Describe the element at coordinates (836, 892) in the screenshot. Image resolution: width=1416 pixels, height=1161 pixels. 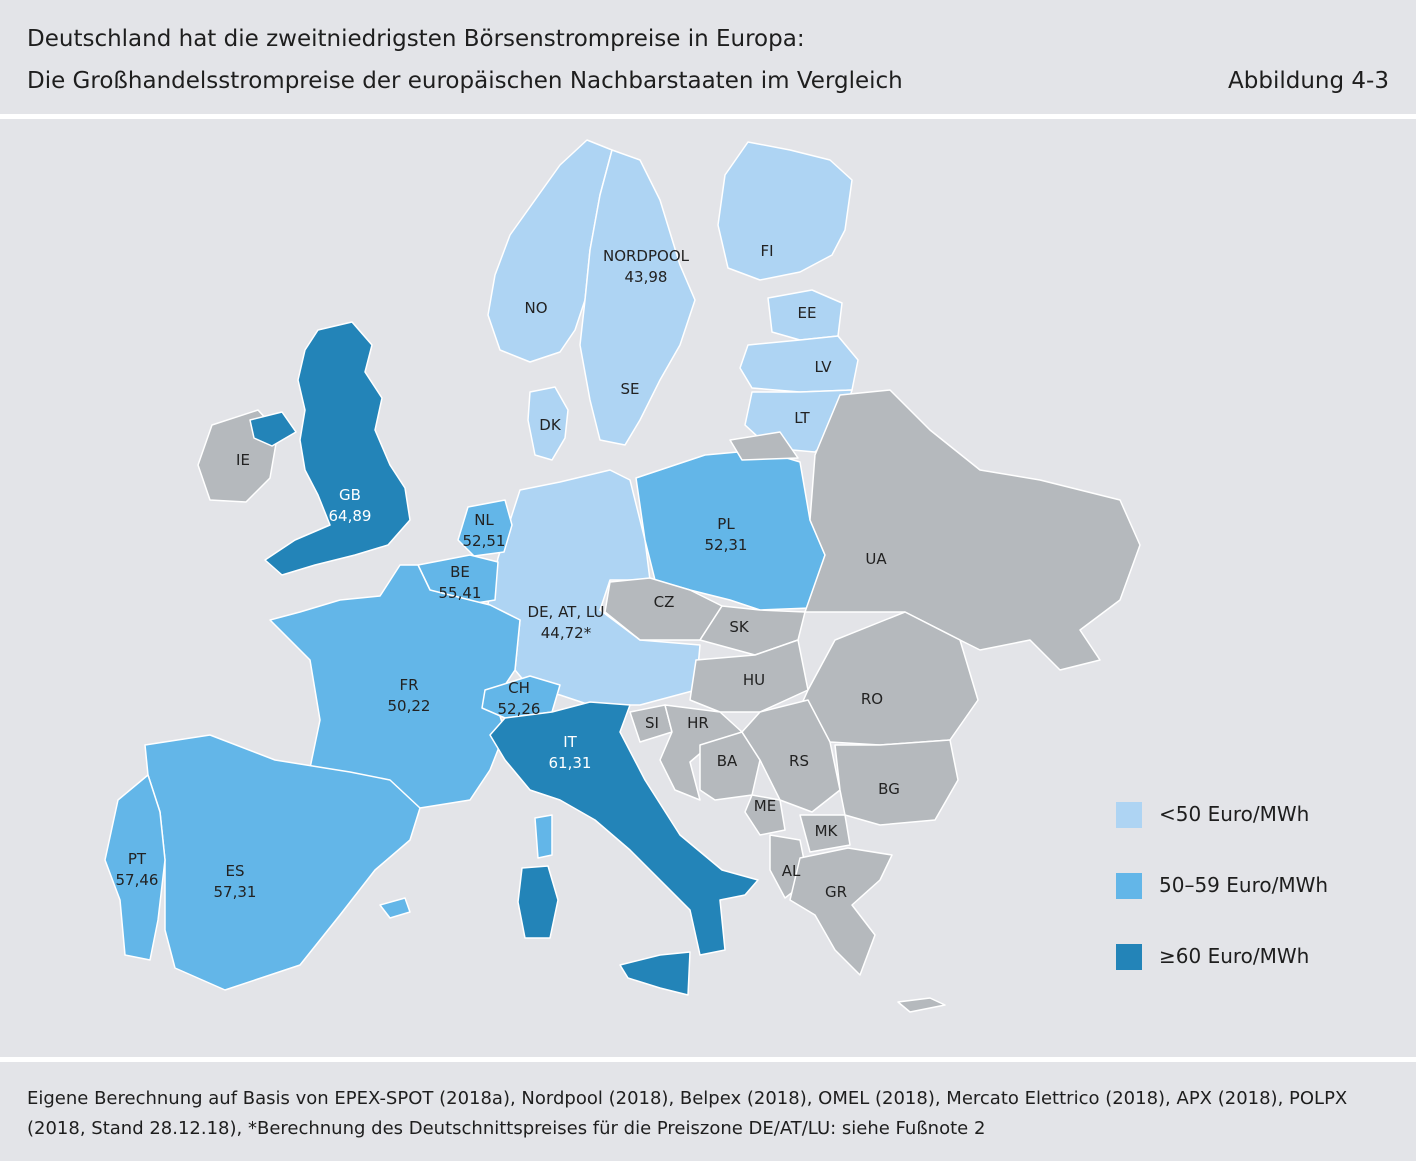
I see `label-gr: GR` at that location.